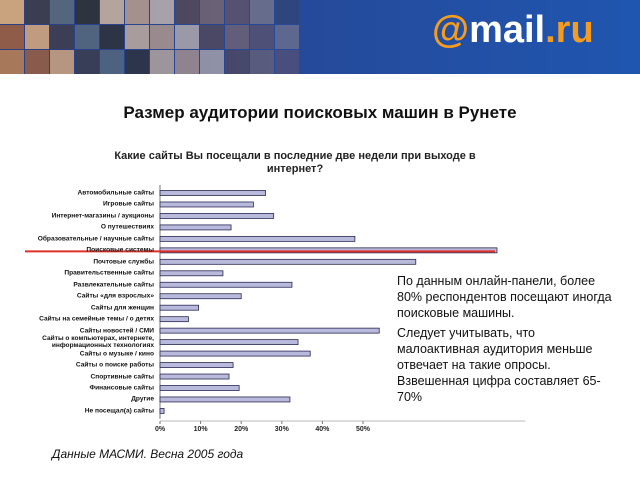 The image size is (640, 480). What do you see at coordinates (121, 388) in the screenshot?
I see `y-tick-label: Финансовые сайты` at bounding box center [121, 388].